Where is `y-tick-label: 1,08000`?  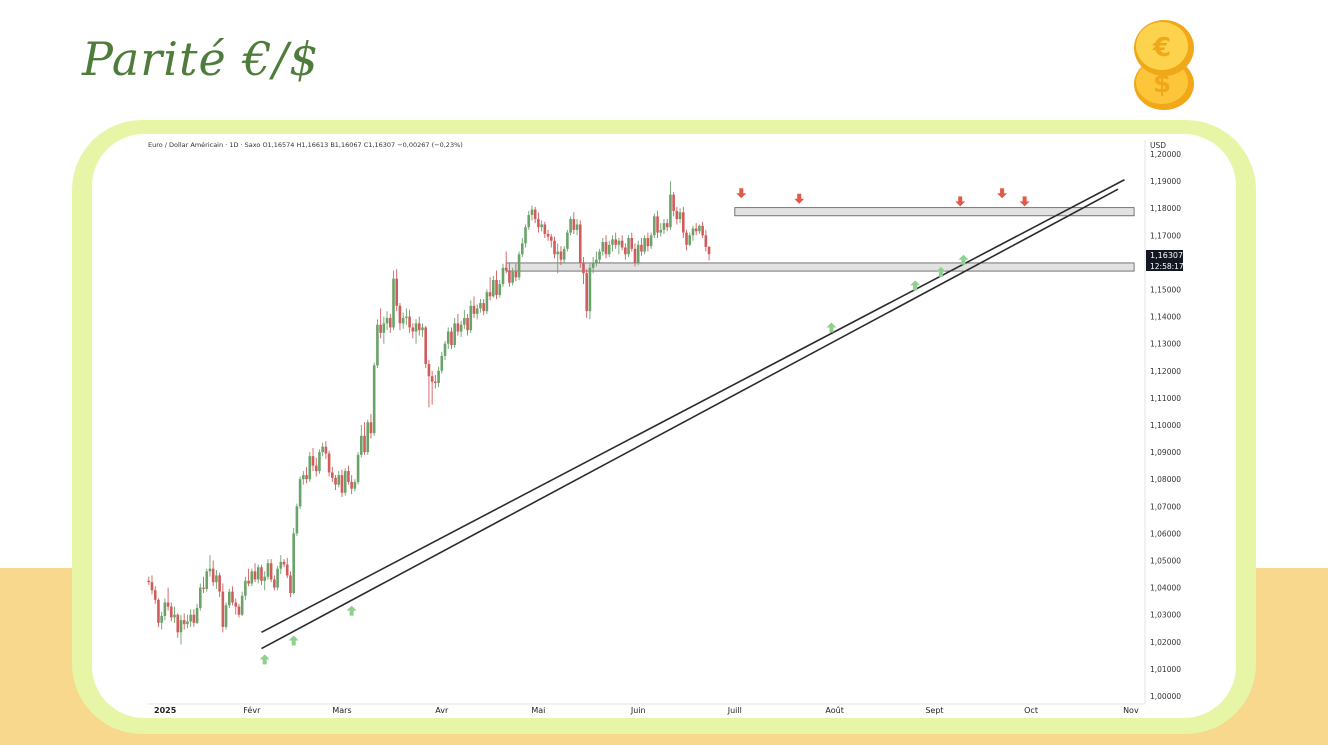
y-tick-label: 1,08000 is located at coordinates (1165, 479).